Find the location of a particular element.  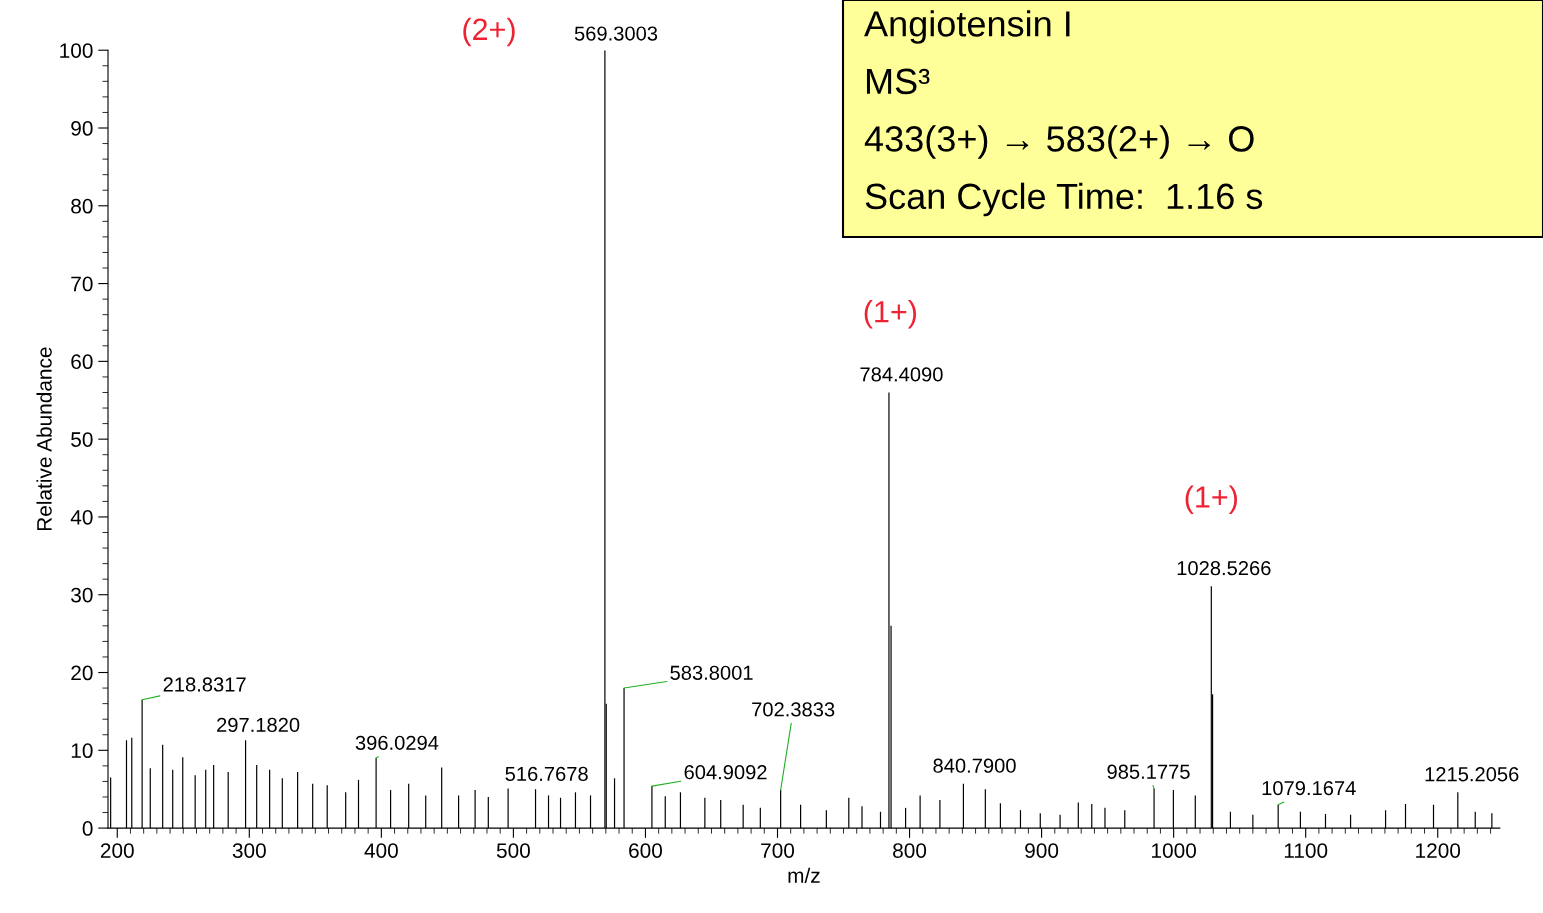

annotation: 516.7678 is located at coordinates (546, 774).